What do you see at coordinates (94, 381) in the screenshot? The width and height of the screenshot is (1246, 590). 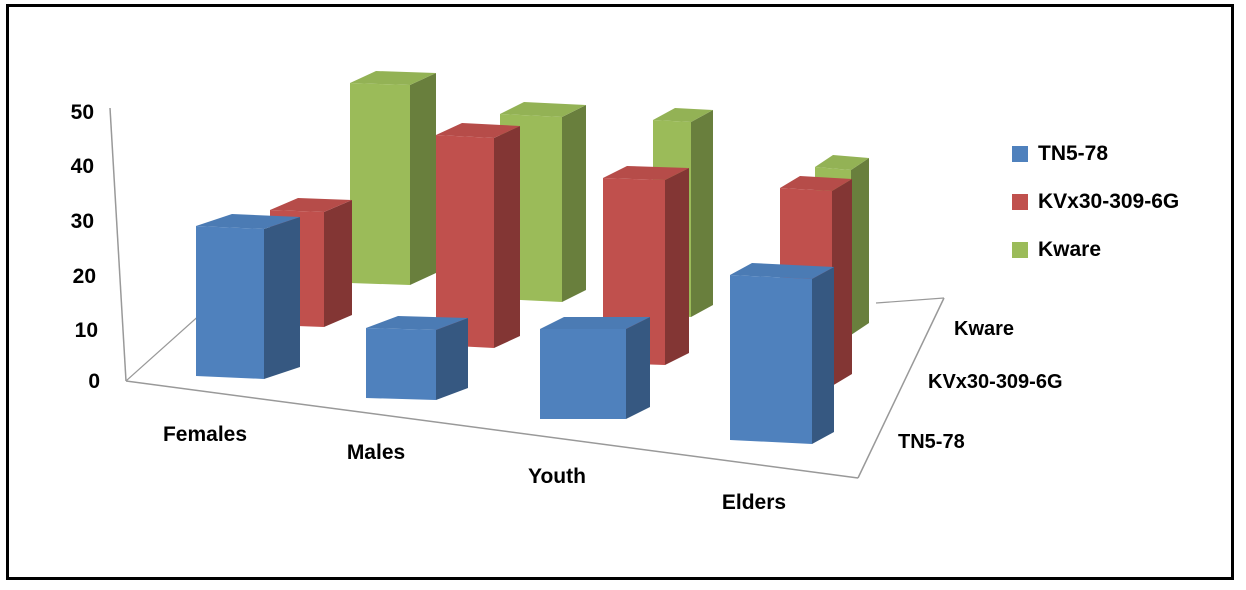 I see `y-tick-label: 0` at bounding box center [94, 381].